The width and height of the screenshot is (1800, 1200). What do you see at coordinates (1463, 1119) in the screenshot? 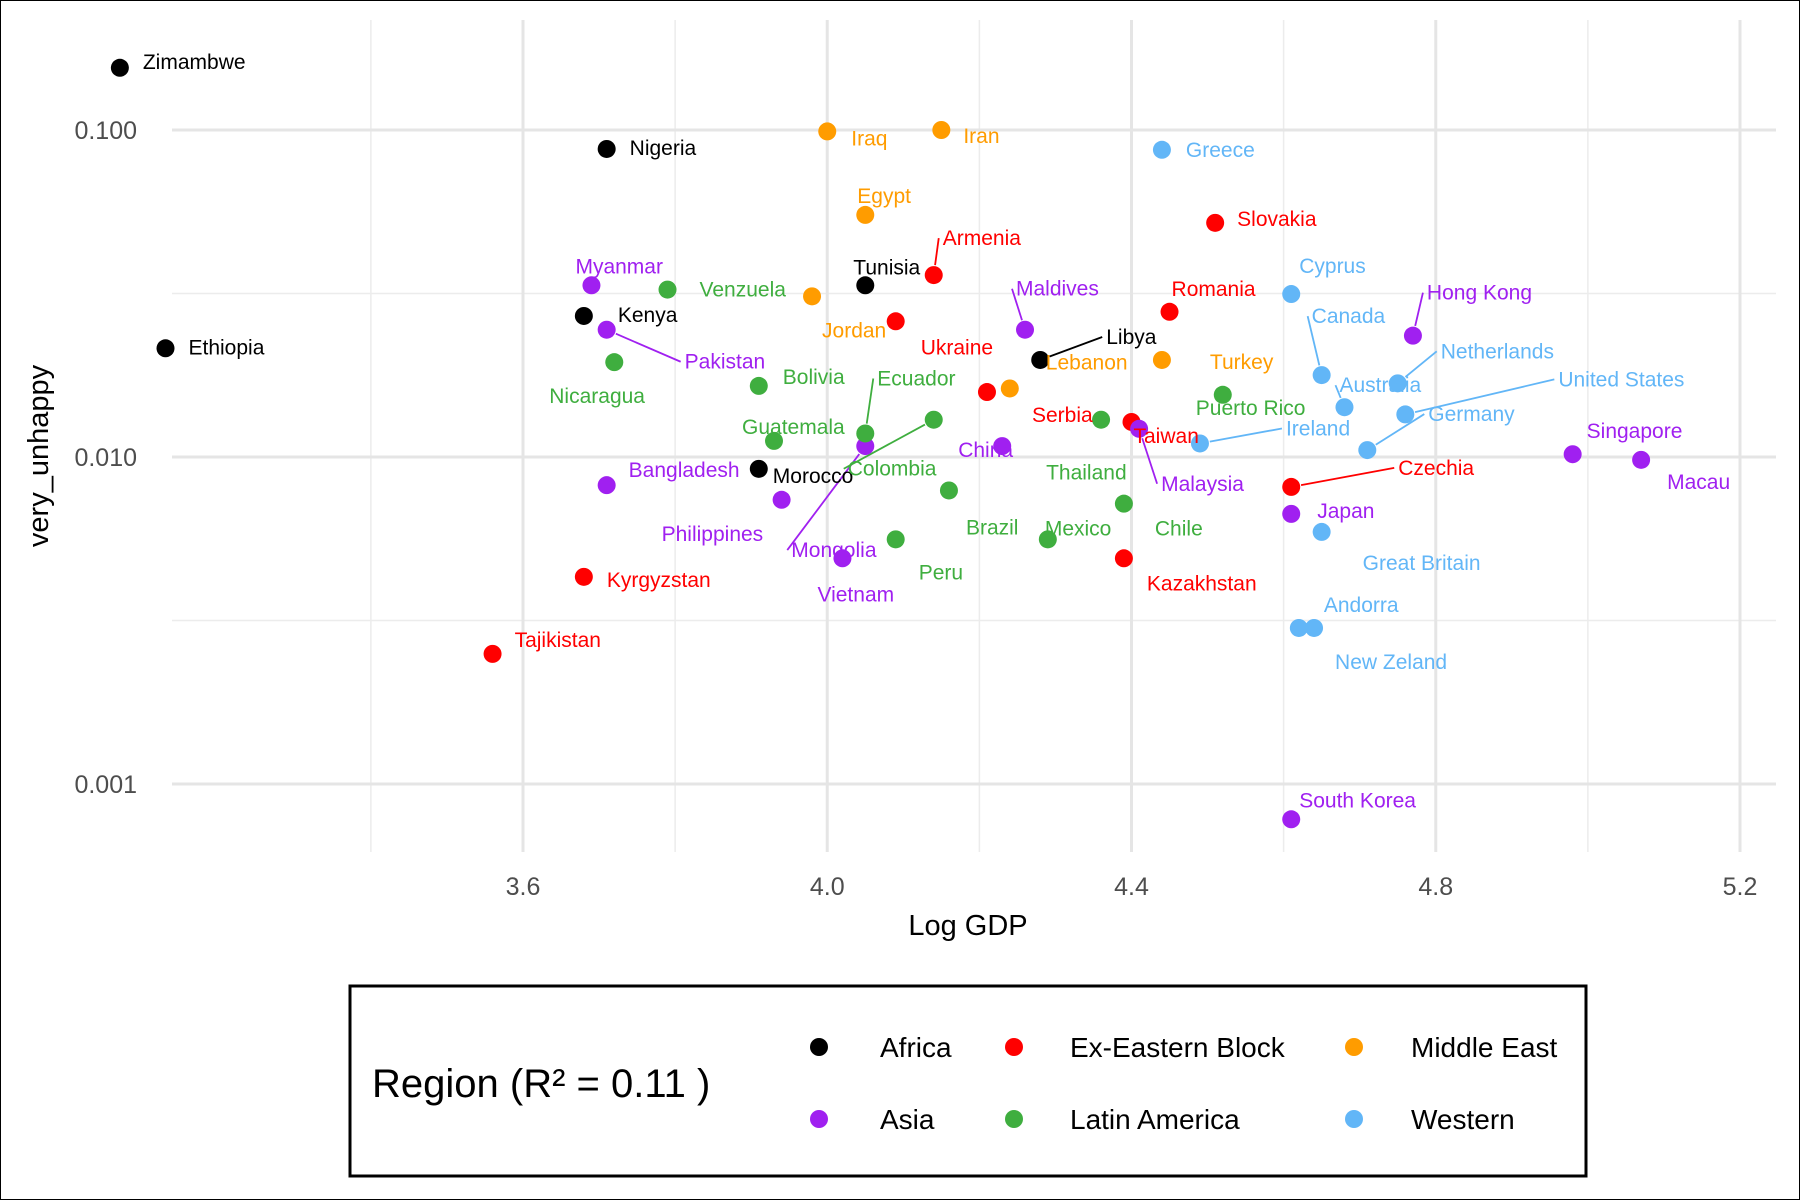
I see `legend-label-western: Western` at bounding box center [1463, 1119].